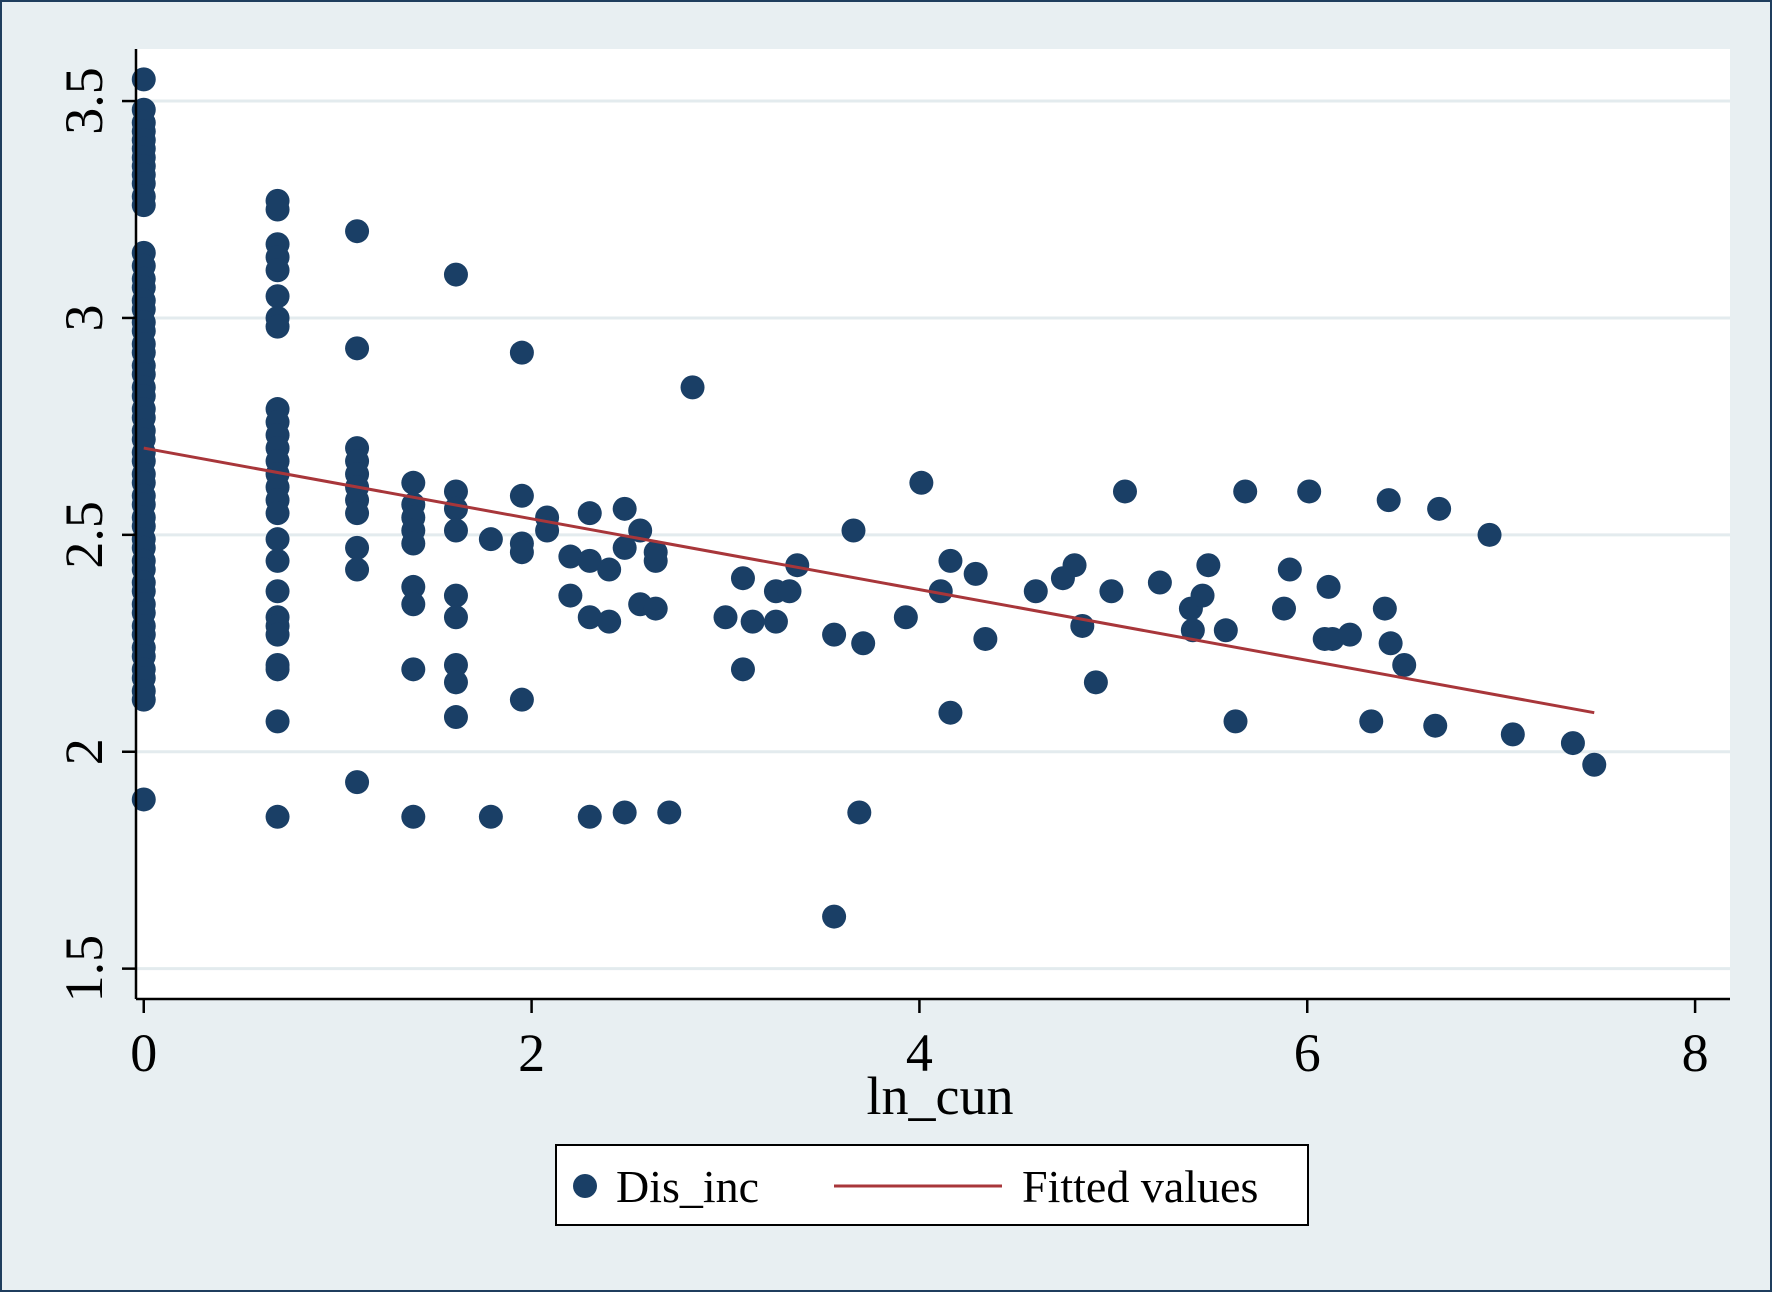 The height and width of the screenshot is (1294, 1772). I want to click on x-ticks: 0 2 4 6 8, so click(919, 1041).